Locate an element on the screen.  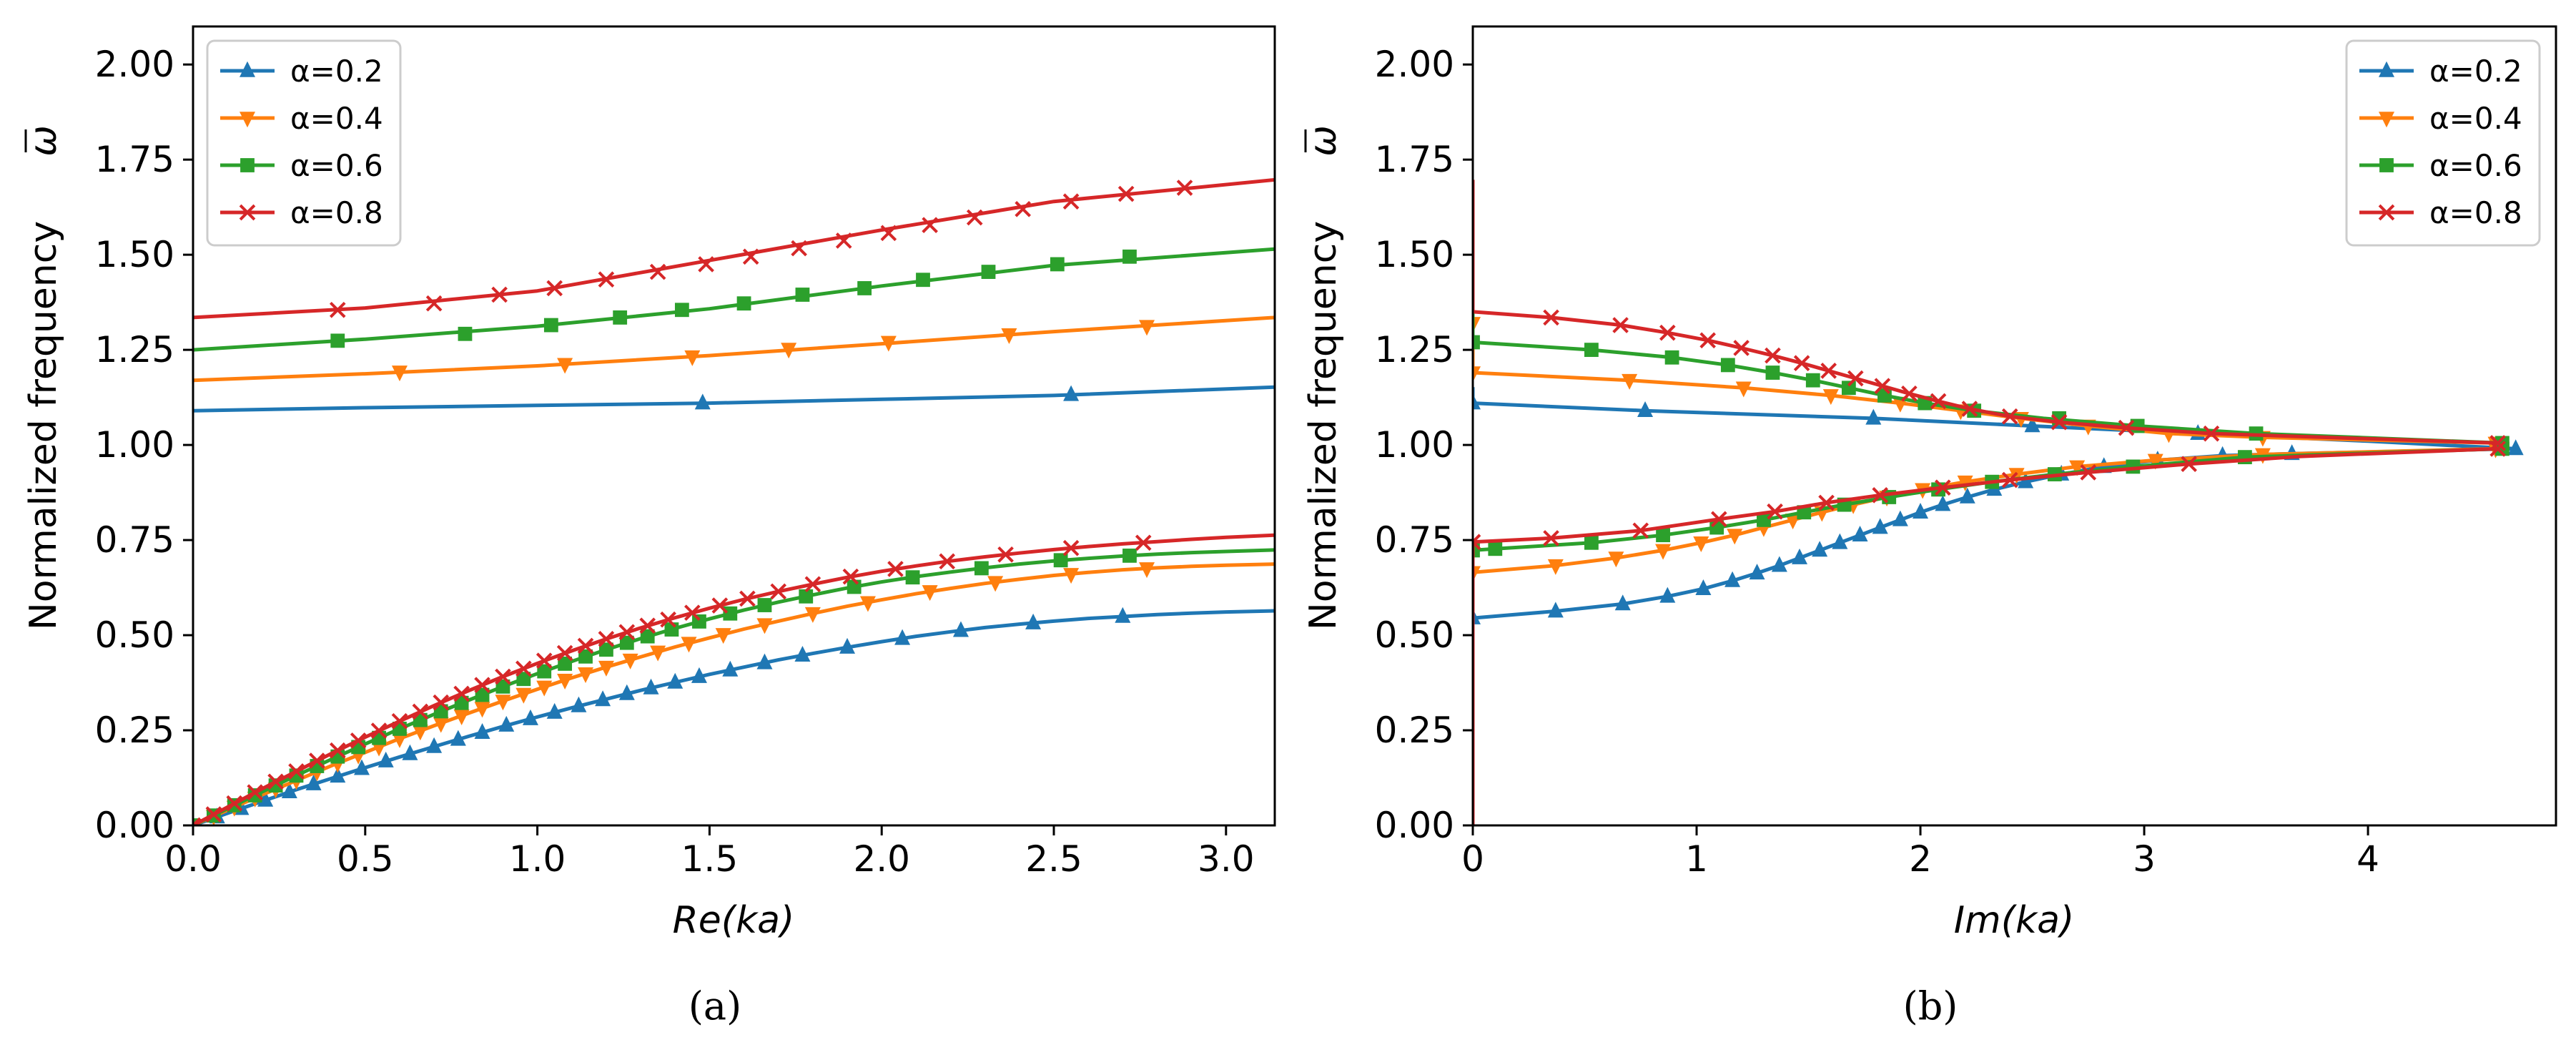
y-tick-label-b-1: 0.25 is located at coordinates (1414, 730).